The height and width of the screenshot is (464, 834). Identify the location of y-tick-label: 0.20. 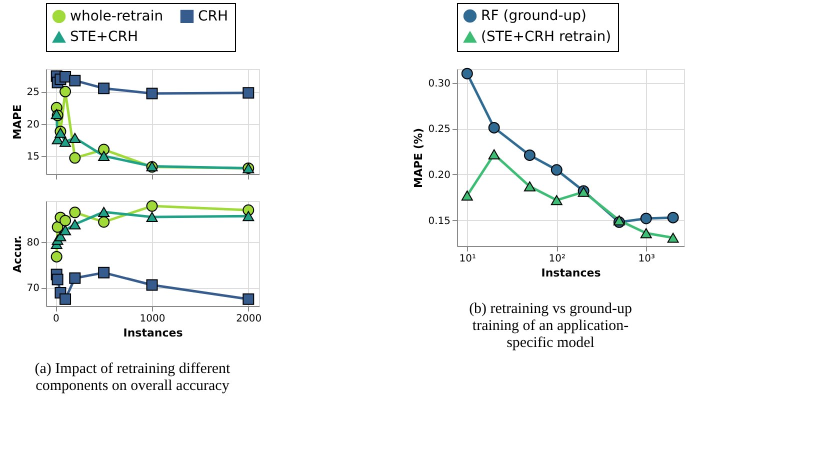
(439, 175).